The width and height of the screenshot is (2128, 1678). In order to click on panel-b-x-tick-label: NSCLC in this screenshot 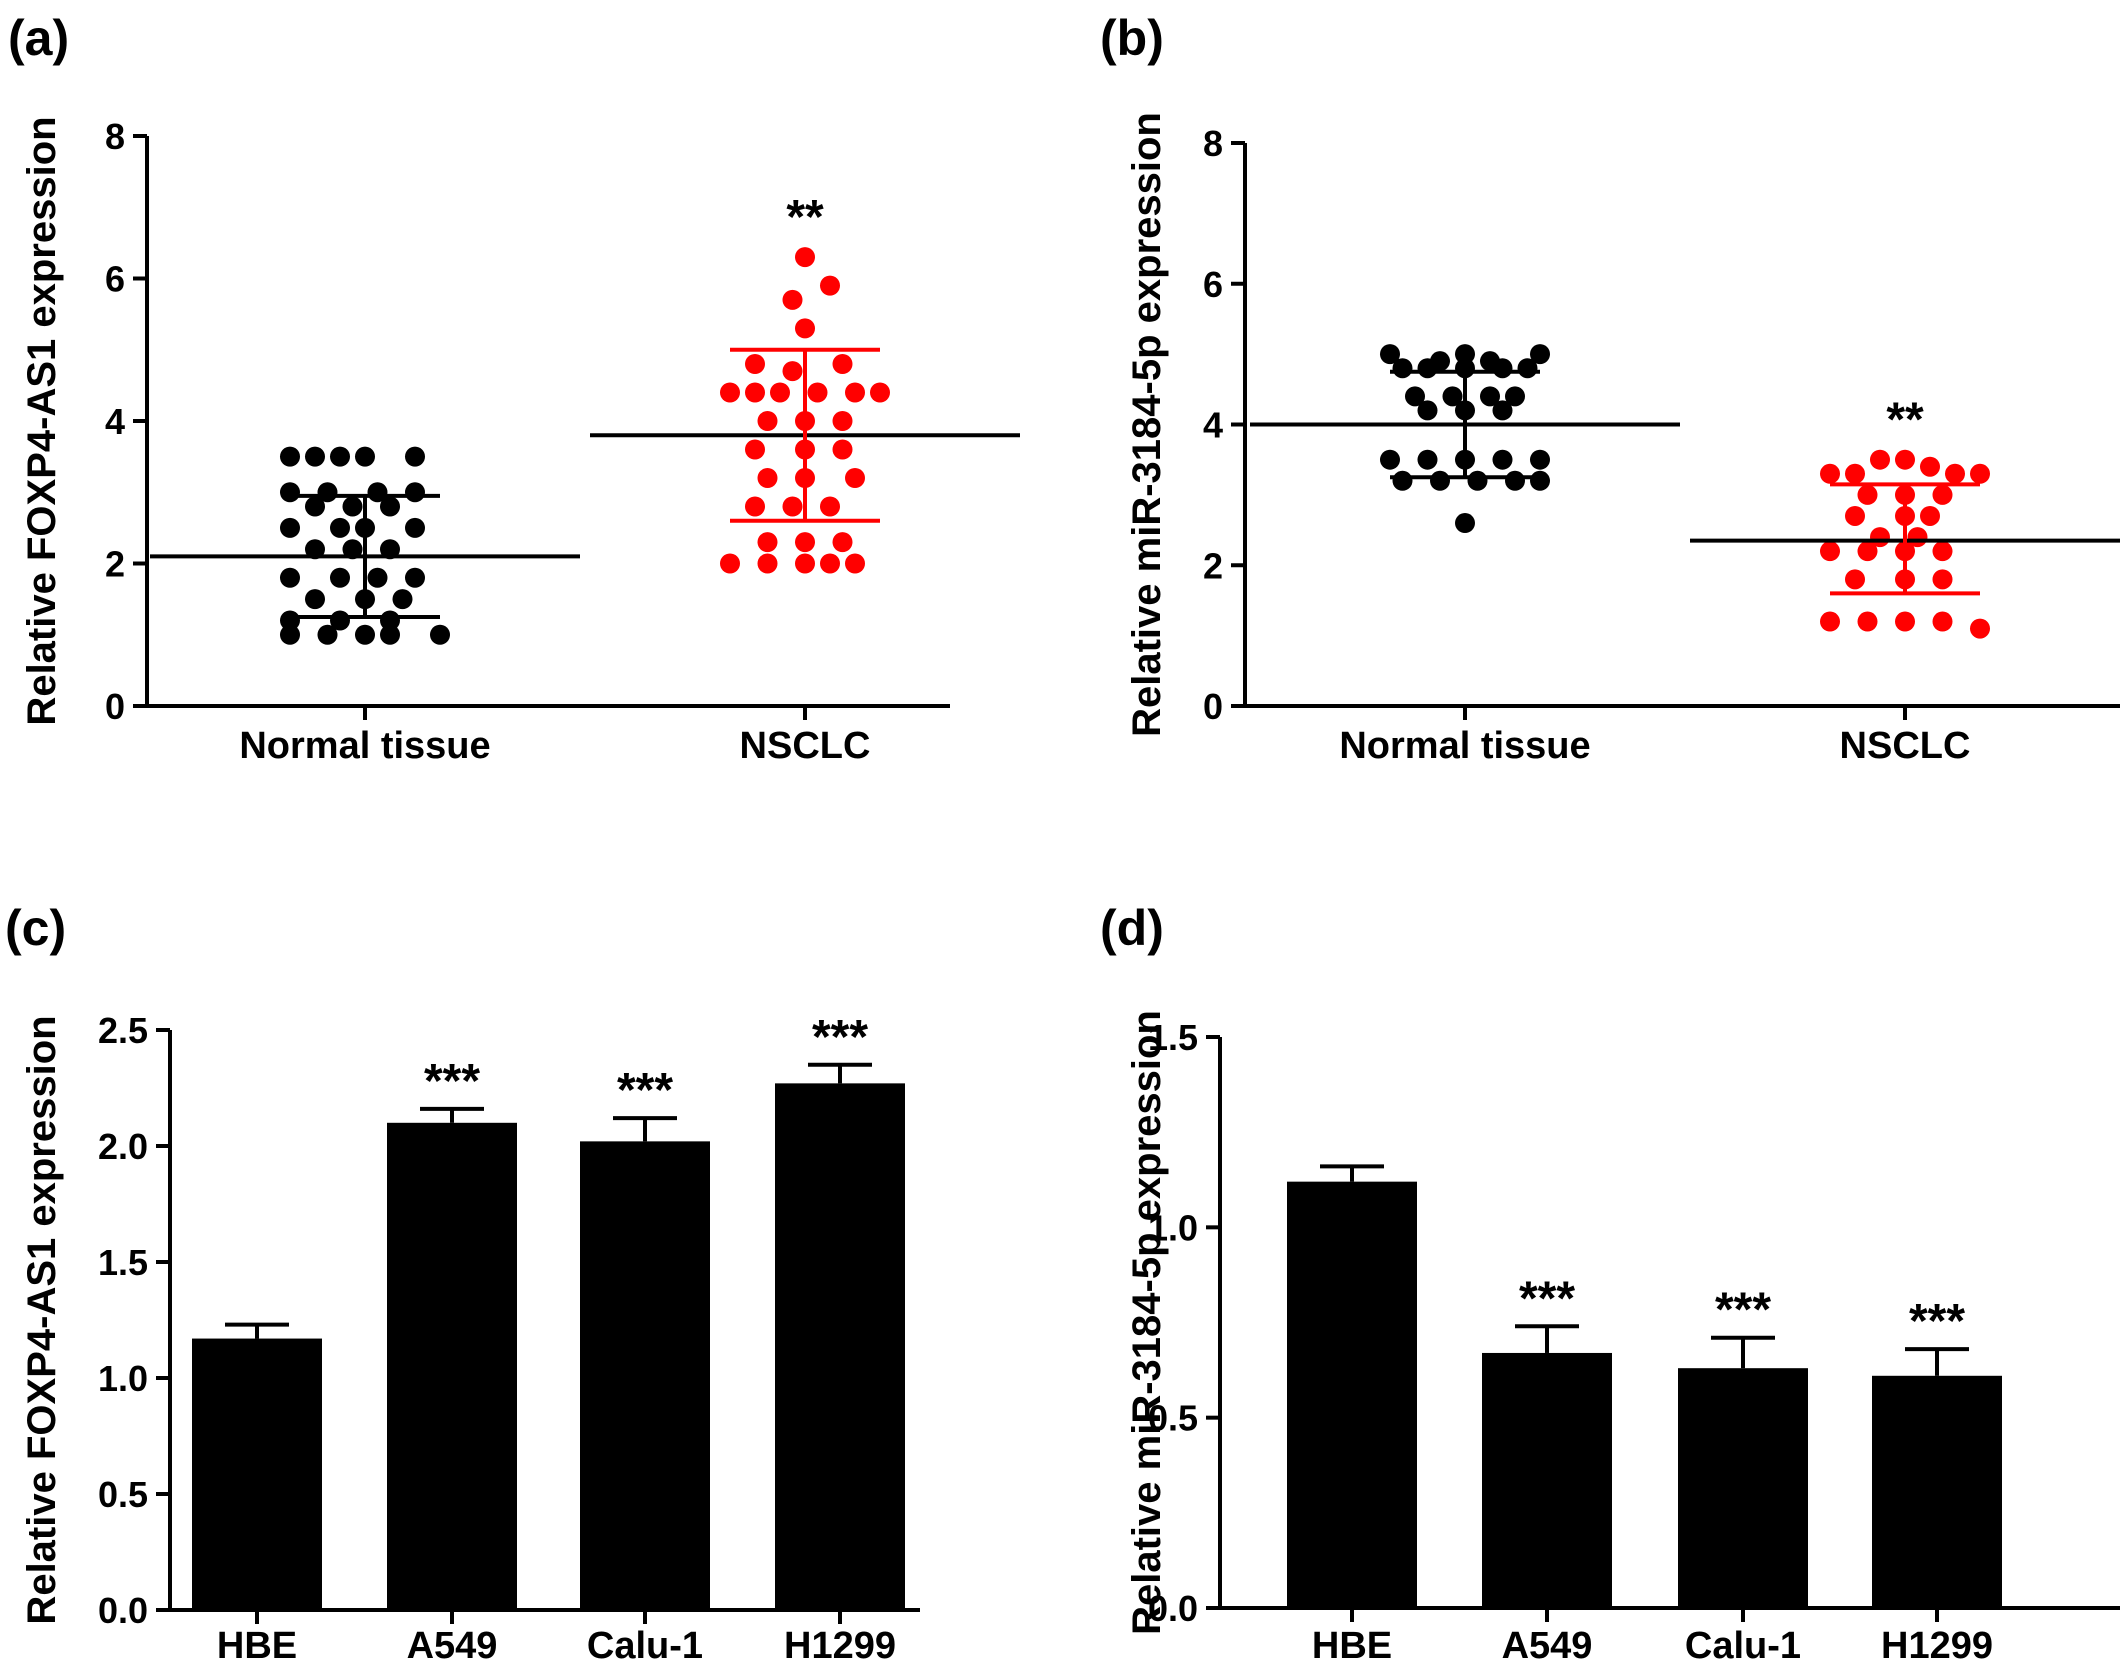, I will do `click(1905, 746)`.